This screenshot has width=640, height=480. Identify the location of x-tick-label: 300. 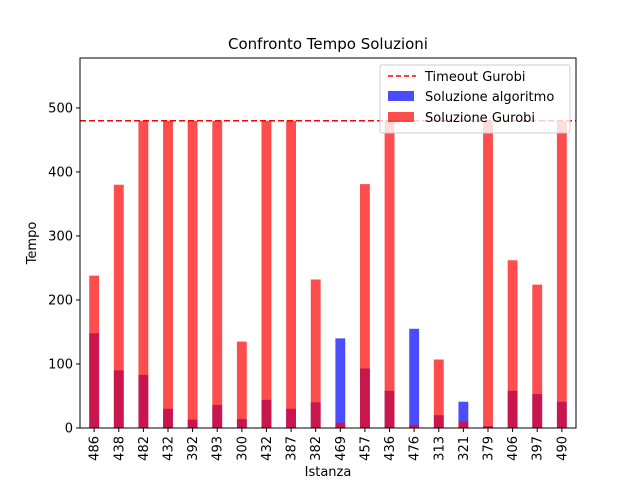
(242, 448).